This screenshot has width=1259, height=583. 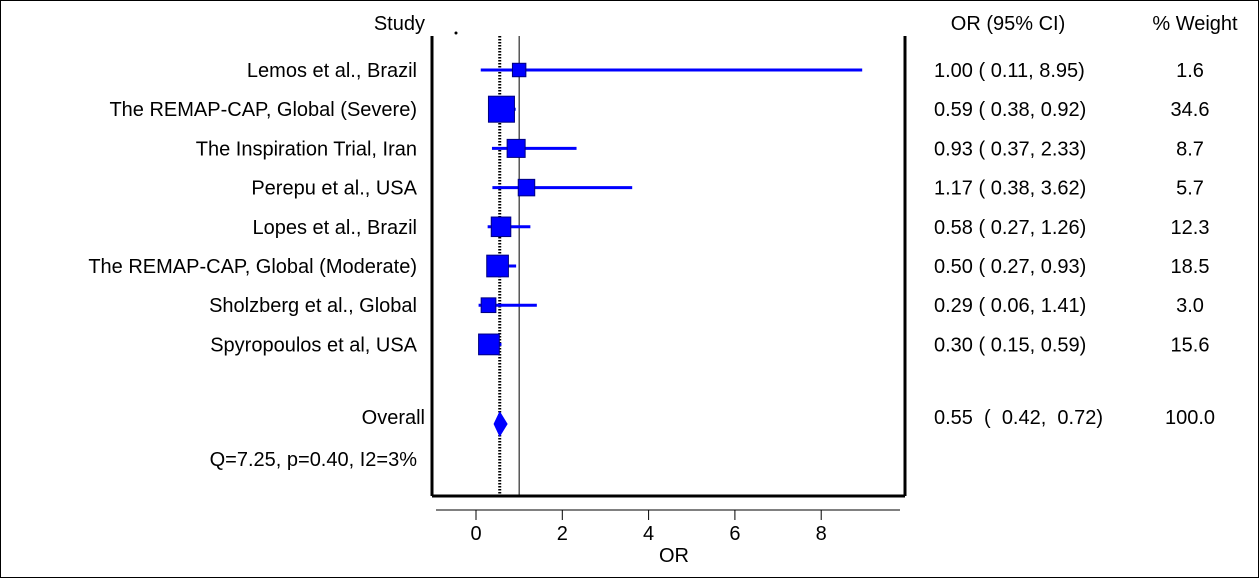 I want to click on study-ci-text: 0.29 ( 0.06, 1.41), so click(x=1010, y=306).